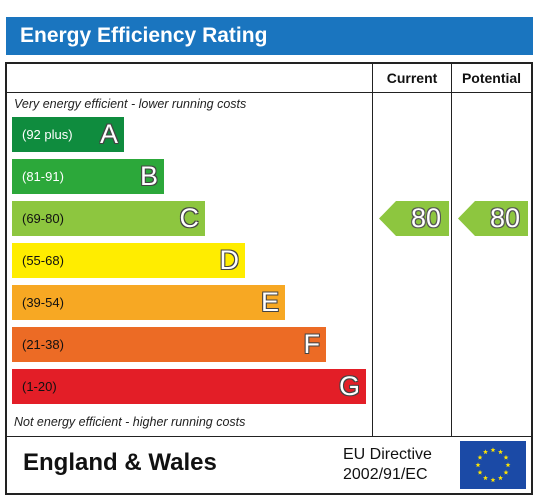 This screenshot has height=500, width=535. Describe the element at coordinates (504, 218) in the screenshot. I see `potential-rating-value: 80` at that location.